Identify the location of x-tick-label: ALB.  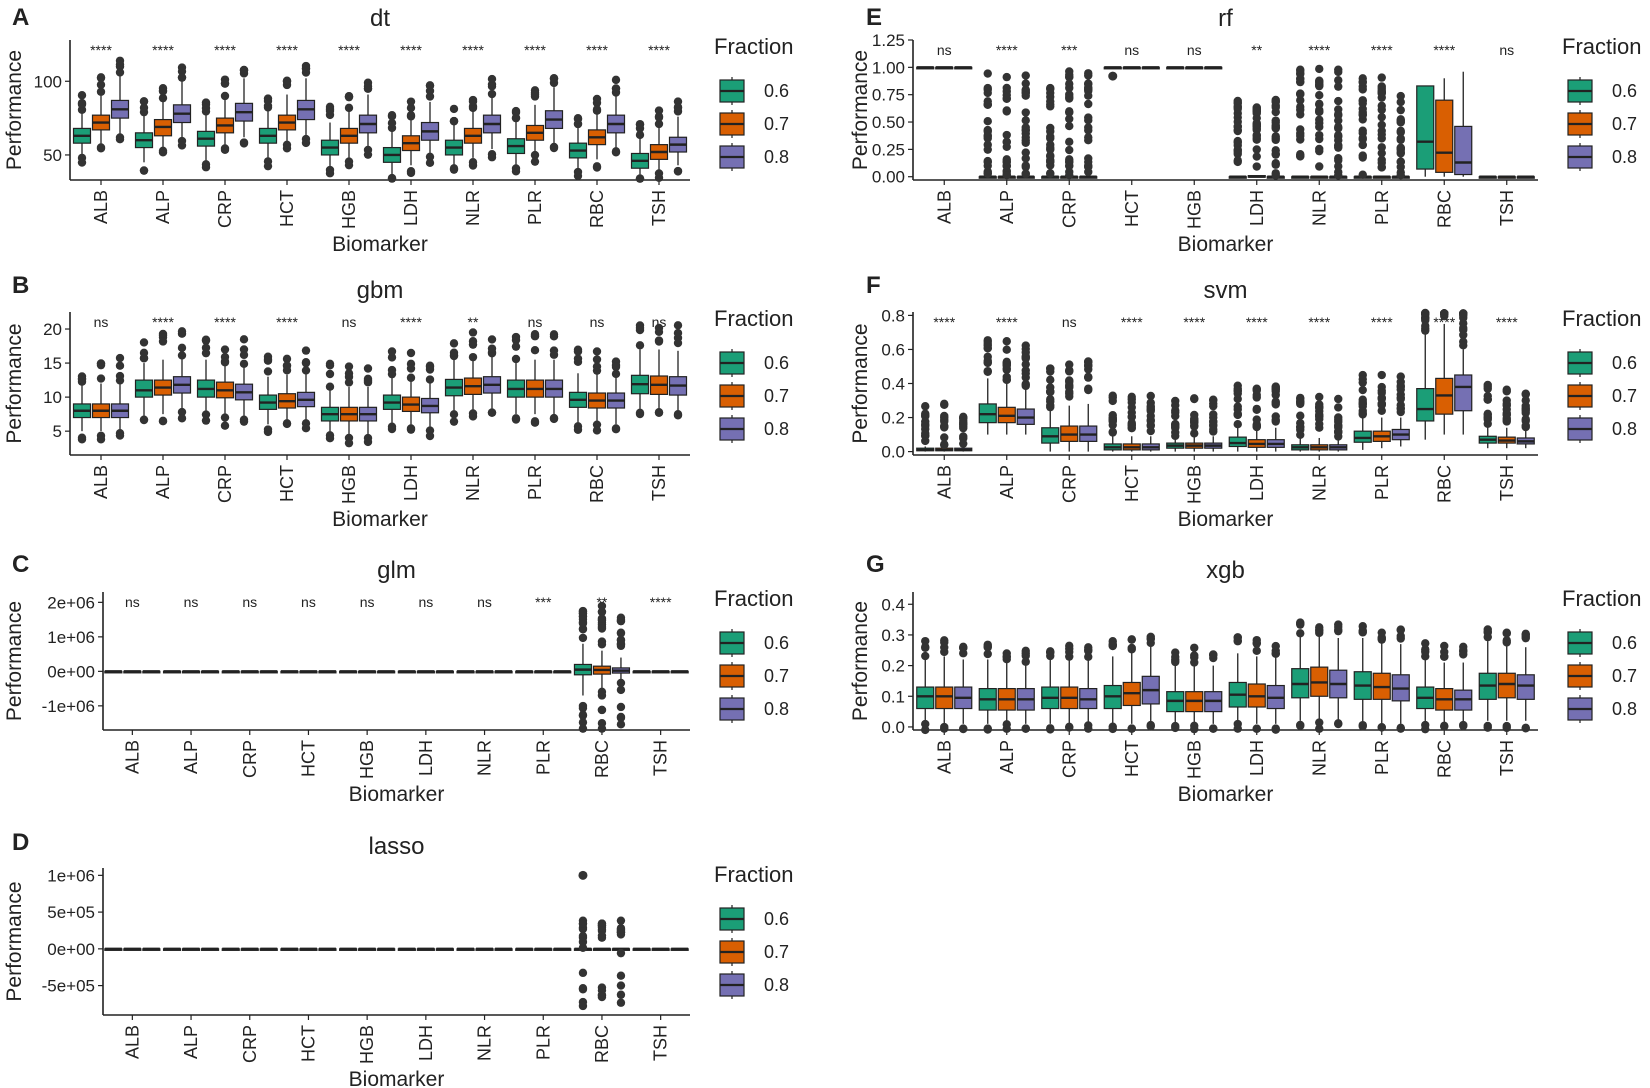
(101, 482).